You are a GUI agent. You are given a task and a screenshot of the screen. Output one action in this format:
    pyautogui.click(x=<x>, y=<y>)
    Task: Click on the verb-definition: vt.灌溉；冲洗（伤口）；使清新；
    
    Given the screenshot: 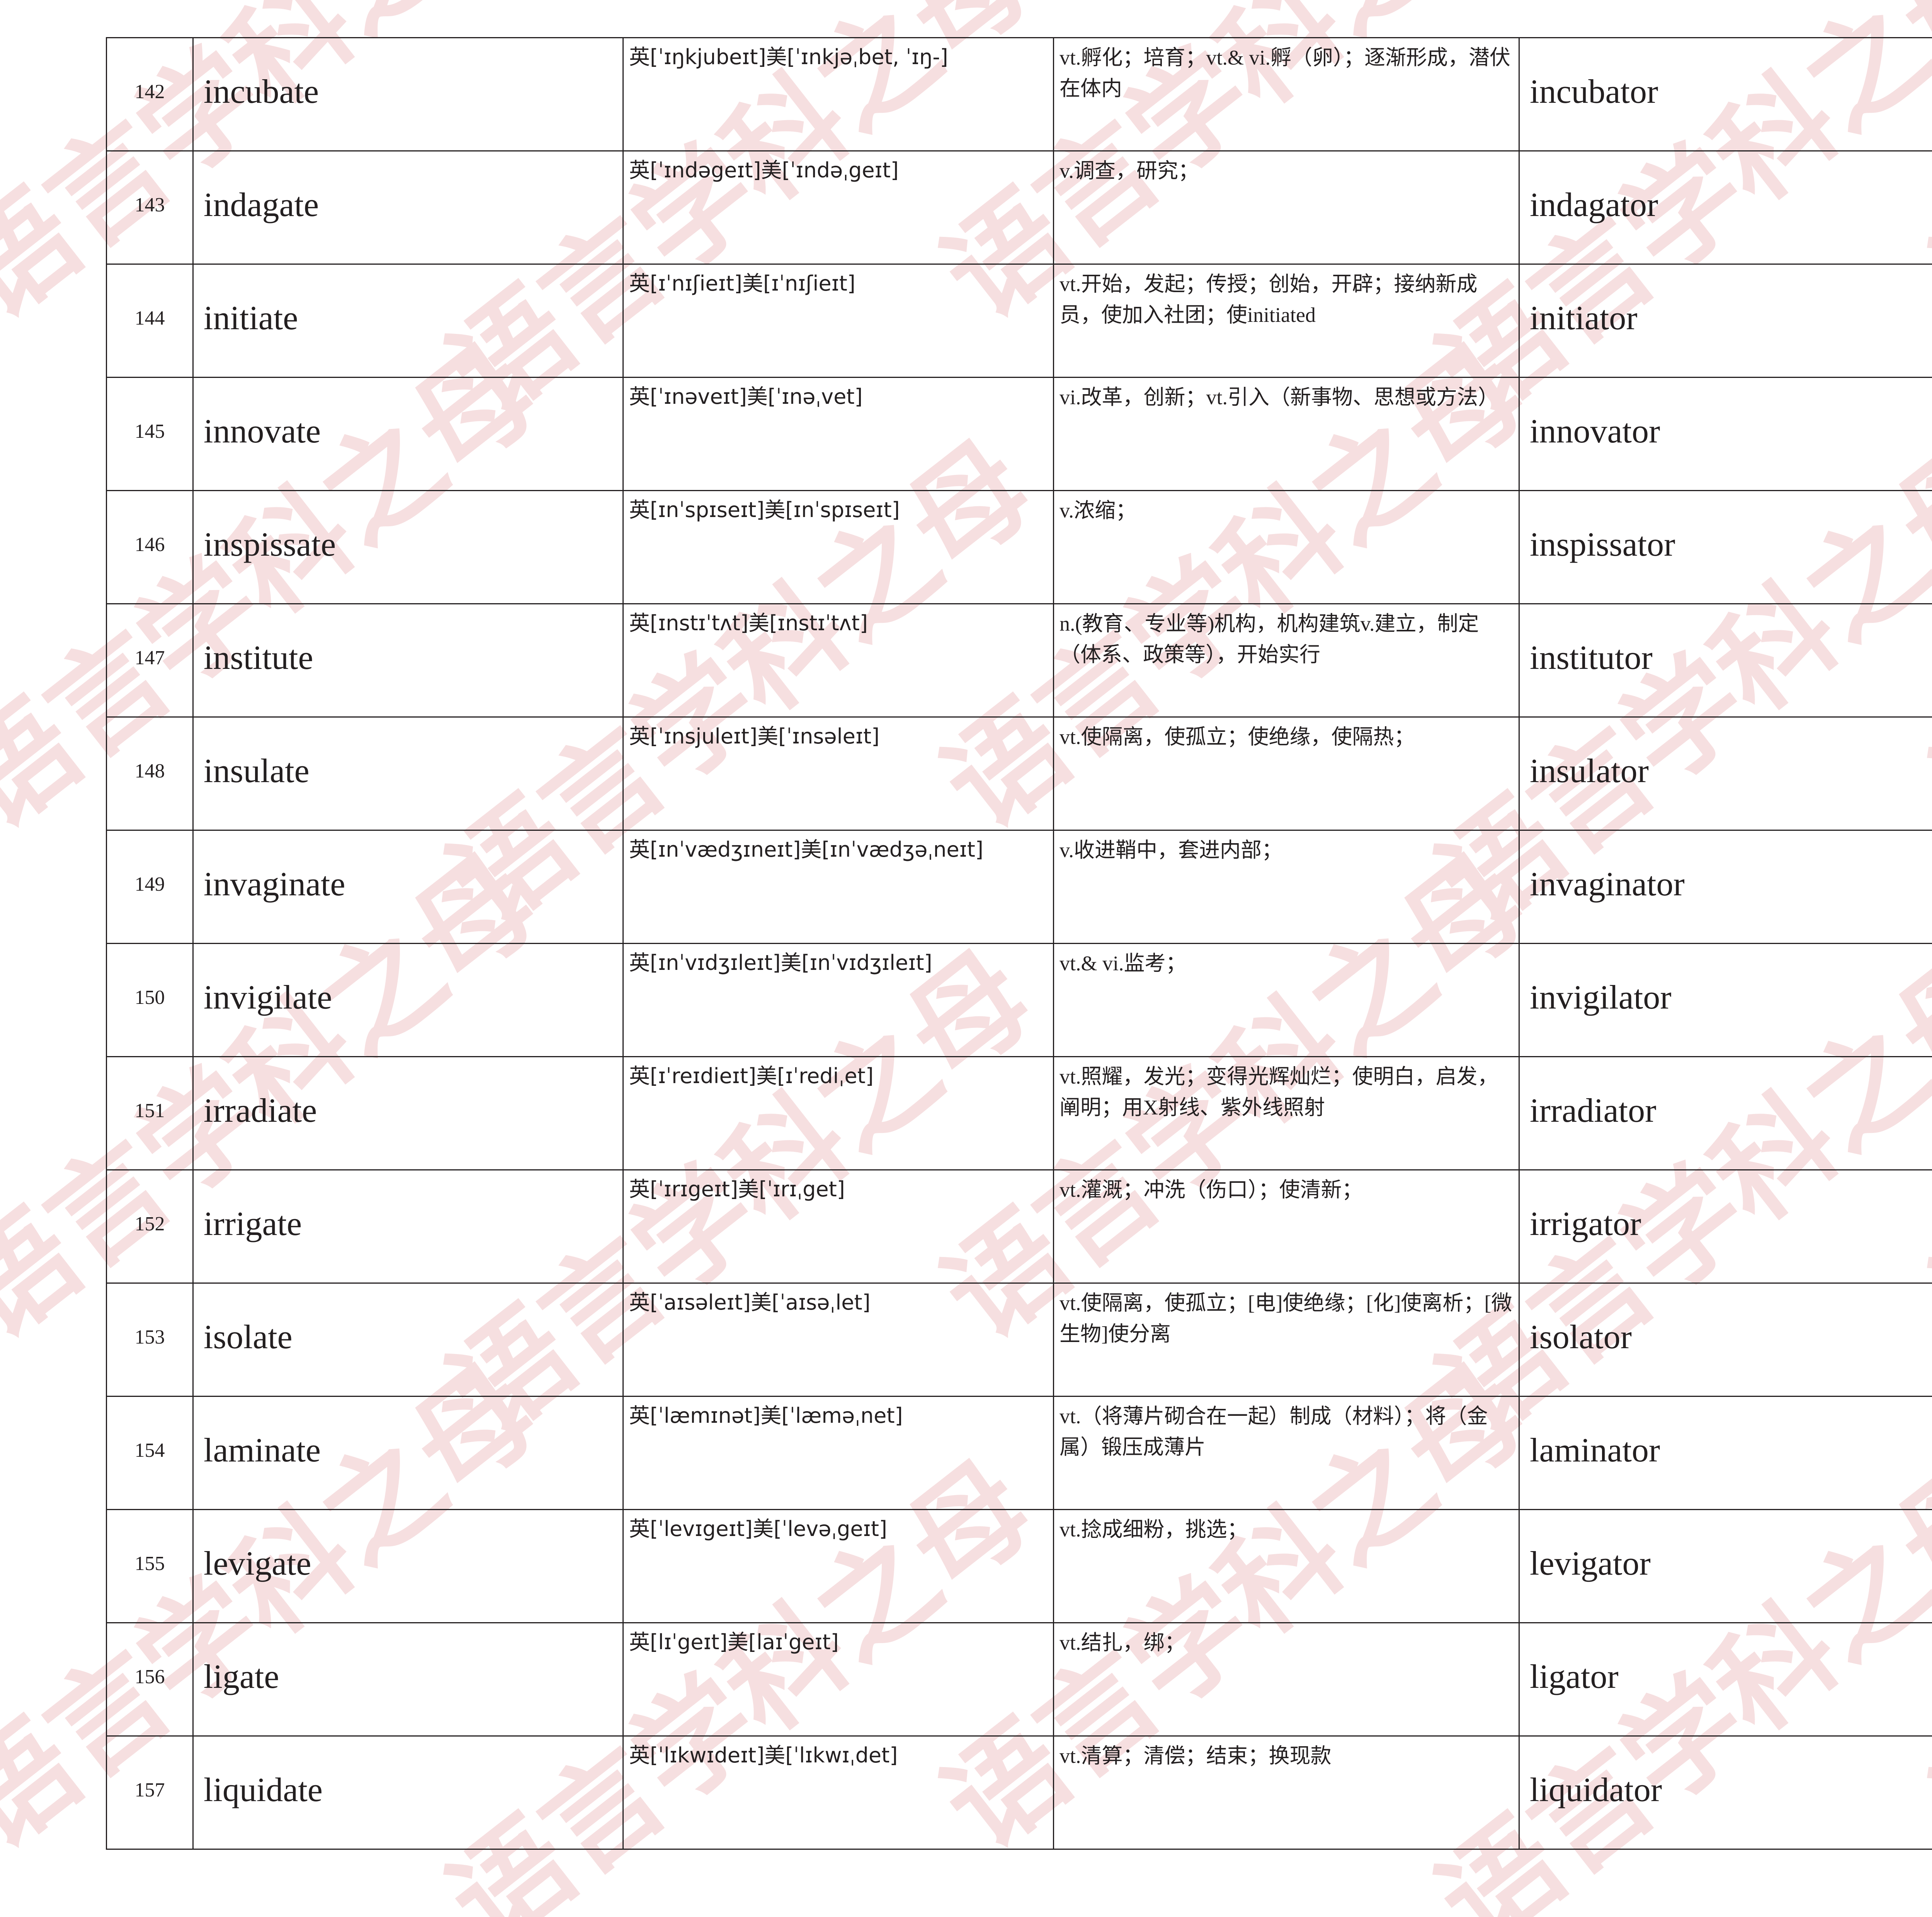 What is the action you would take?
    pyautogui.click(x=1212, y=1189)
    